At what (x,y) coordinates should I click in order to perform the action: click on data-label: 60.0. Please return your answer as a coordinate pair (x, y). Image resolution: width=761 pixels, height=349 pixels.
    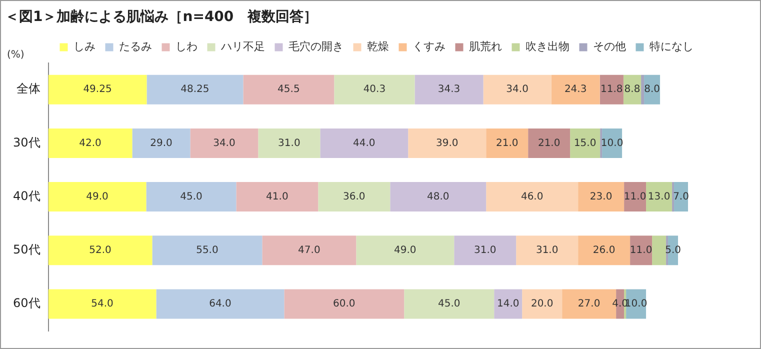
    Looking at the image, I should click on (344, 304).